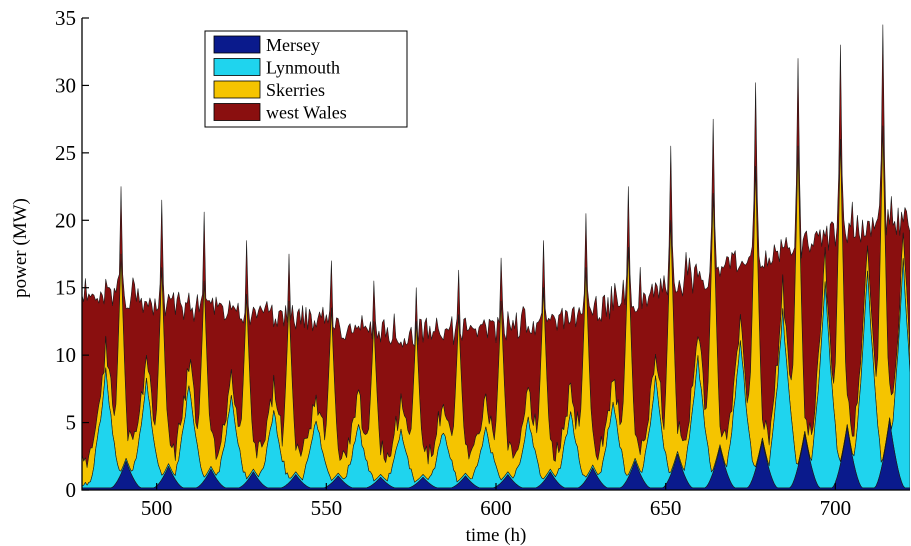 The height and width of the screenshot is (546, 911). Describe the element at coordinates (157, 508) in the screenshot. I see `x-tick-label: 500` at that location.